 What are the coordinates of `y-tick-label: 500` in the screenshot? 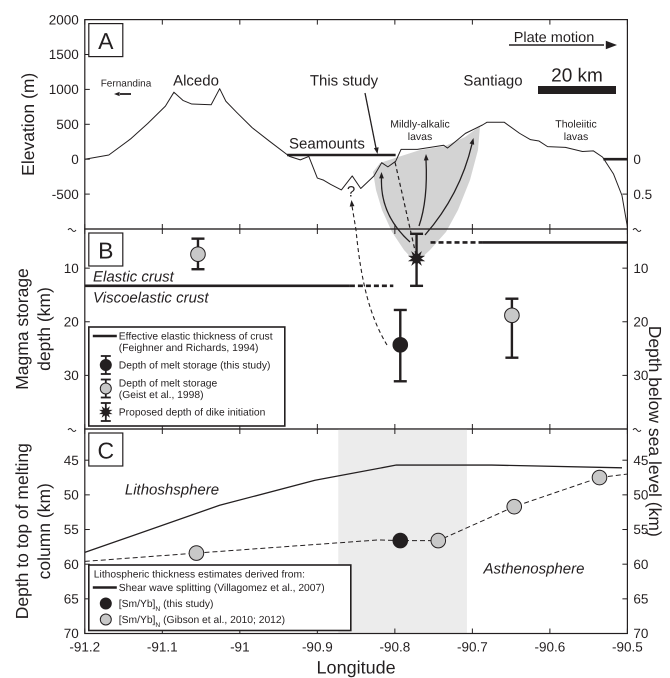 It's located at (67, 124).